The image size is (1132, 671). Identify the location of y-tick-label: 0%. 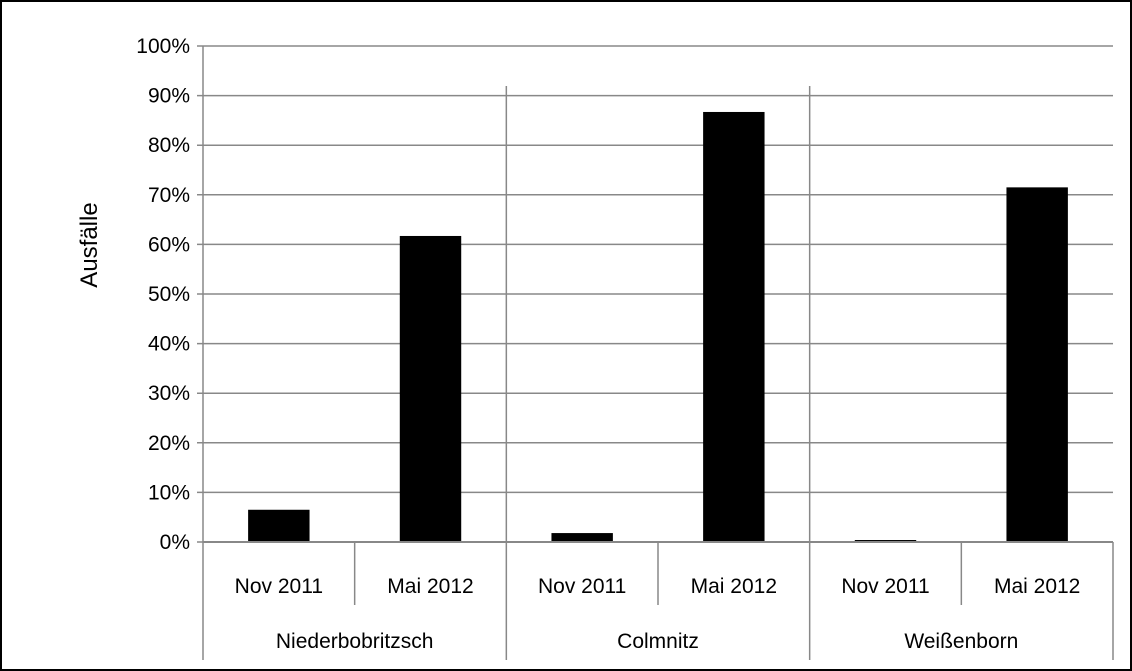
(175, 542).